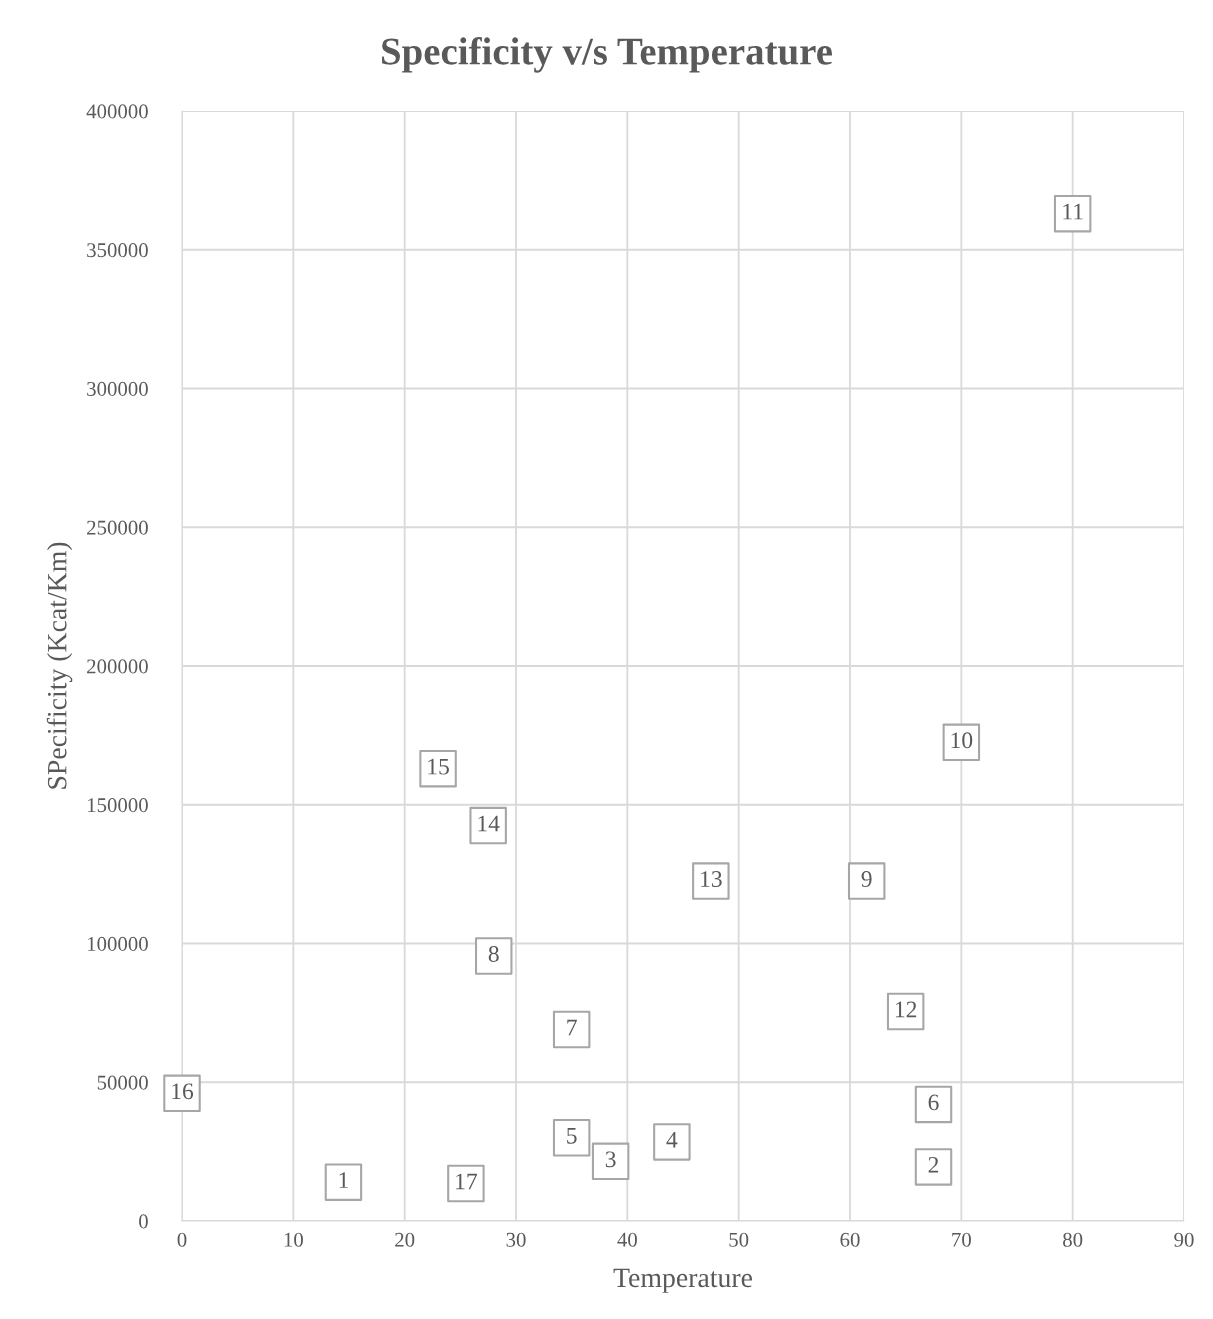 The image size is (1213, 1319). Describe the element at coordinates (118, 805) in the screenshot. I see `y-tick-label: 150000` at that location.